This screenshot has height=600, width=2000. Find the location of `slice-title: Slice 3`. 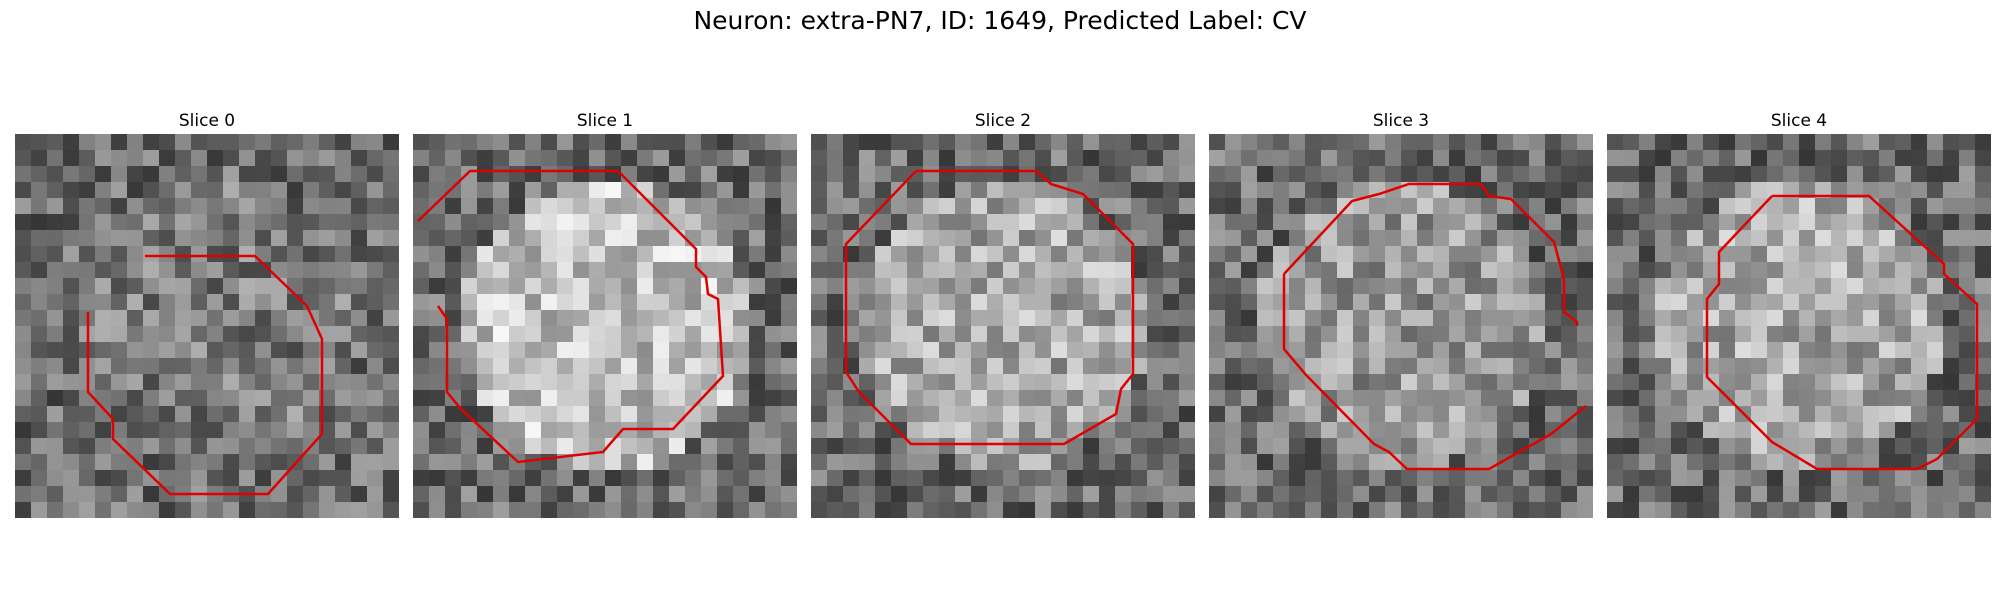

slice-title: Slice 3 is located at coordinates (1401, 121).